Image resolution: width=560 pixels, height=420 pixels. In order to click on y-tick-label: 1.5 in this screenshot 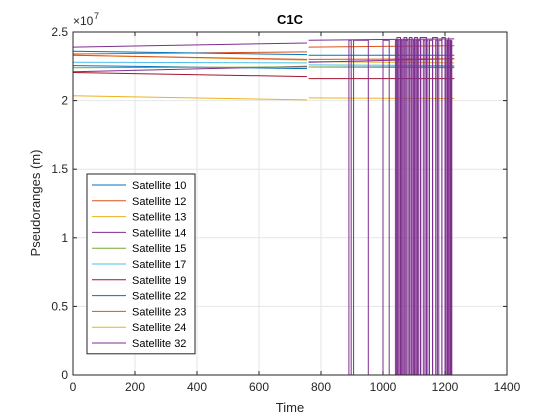, I will do `click(59, 169)`.